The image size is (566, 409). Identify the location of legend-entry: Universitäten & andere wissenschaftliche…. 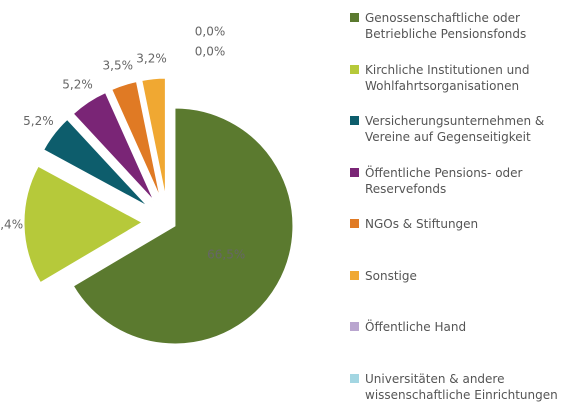
(456, 387).